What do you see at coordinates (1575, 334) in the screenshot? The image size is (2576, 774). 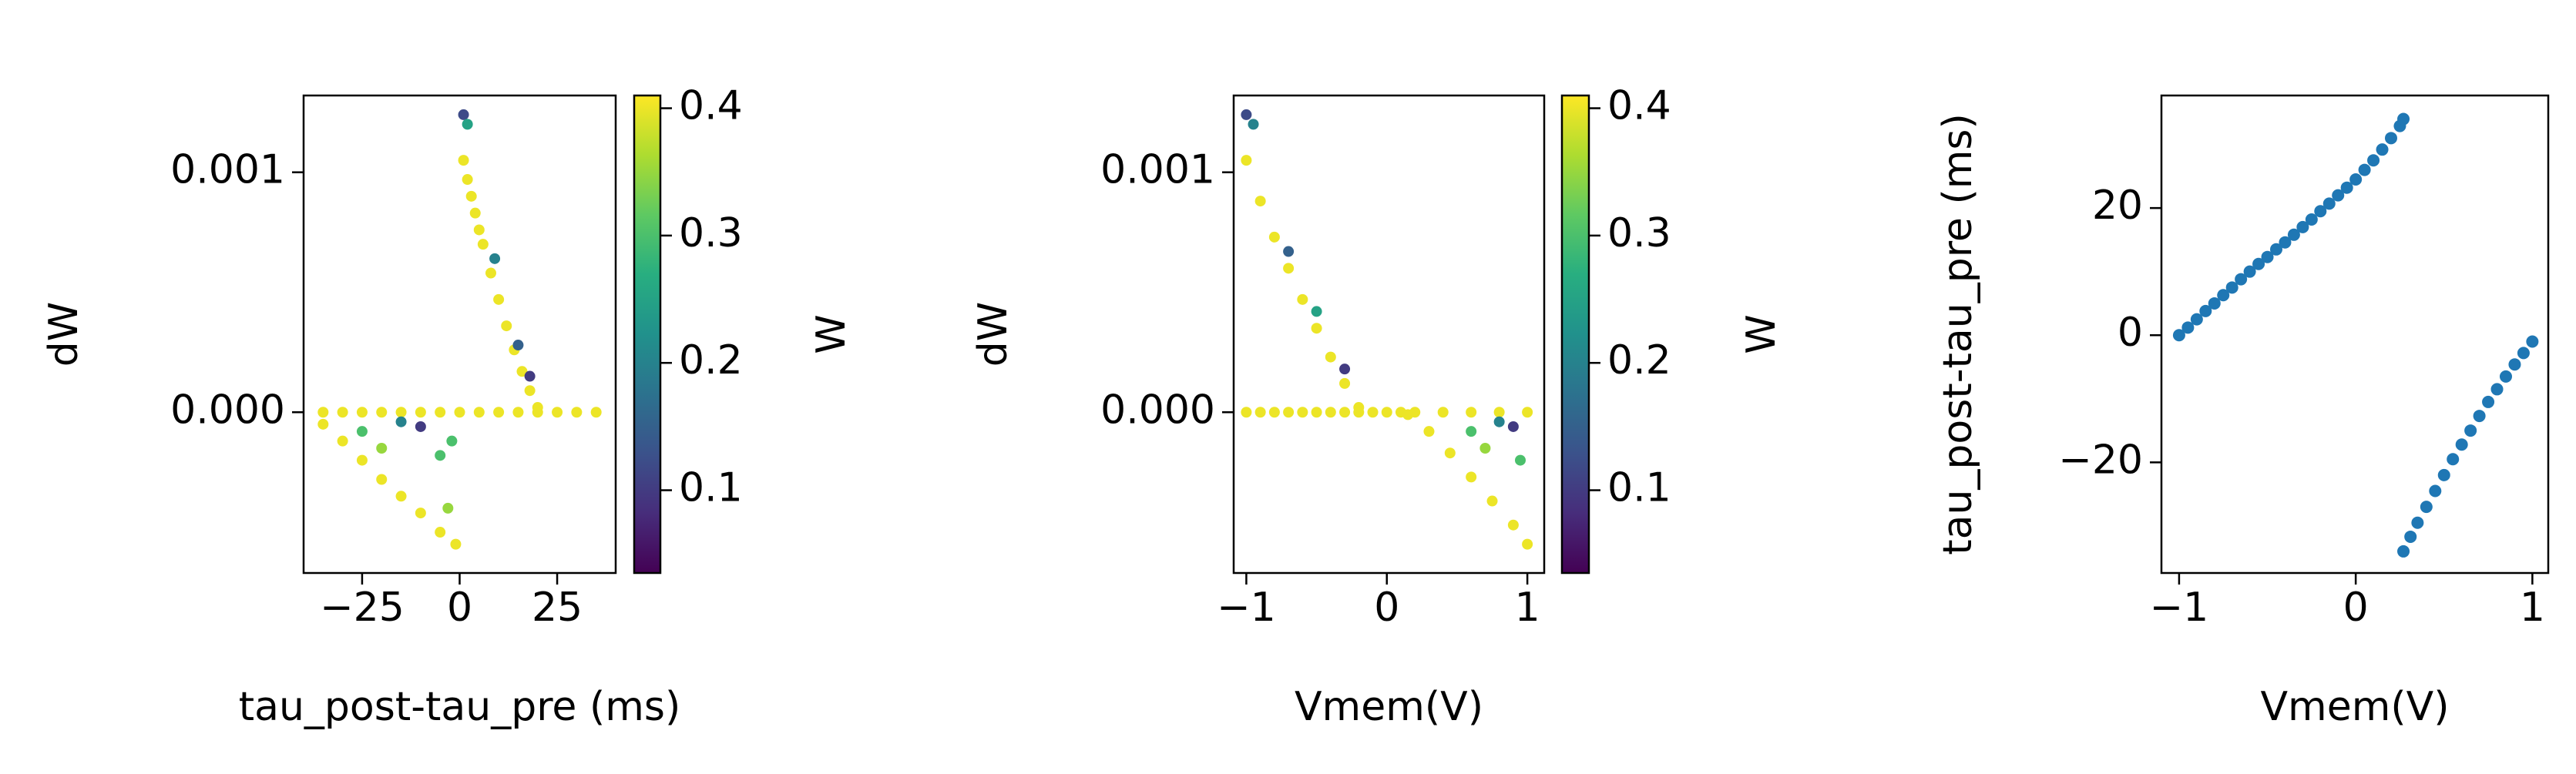 I see `colorbar` at bounding box center [1575, 334].